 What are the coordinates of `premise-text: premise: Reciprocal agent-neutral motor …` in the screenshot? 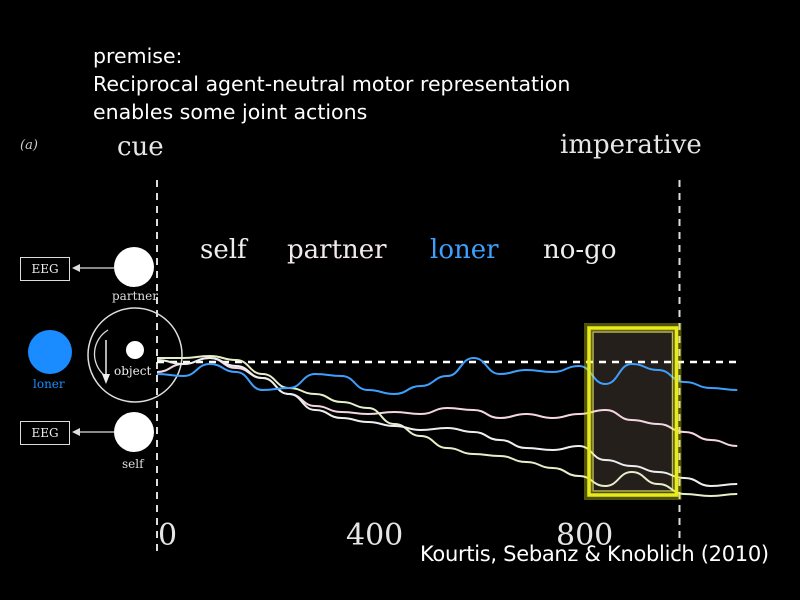 It's located at (373, 84).